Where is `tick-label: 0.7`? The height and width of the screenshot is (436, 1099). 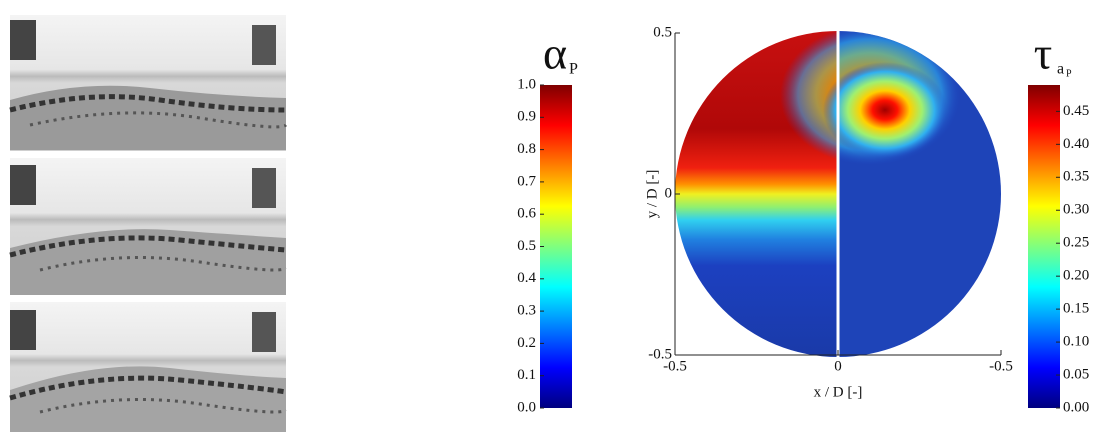 tick-label: 0.7 is located at coordinates (526, 181).